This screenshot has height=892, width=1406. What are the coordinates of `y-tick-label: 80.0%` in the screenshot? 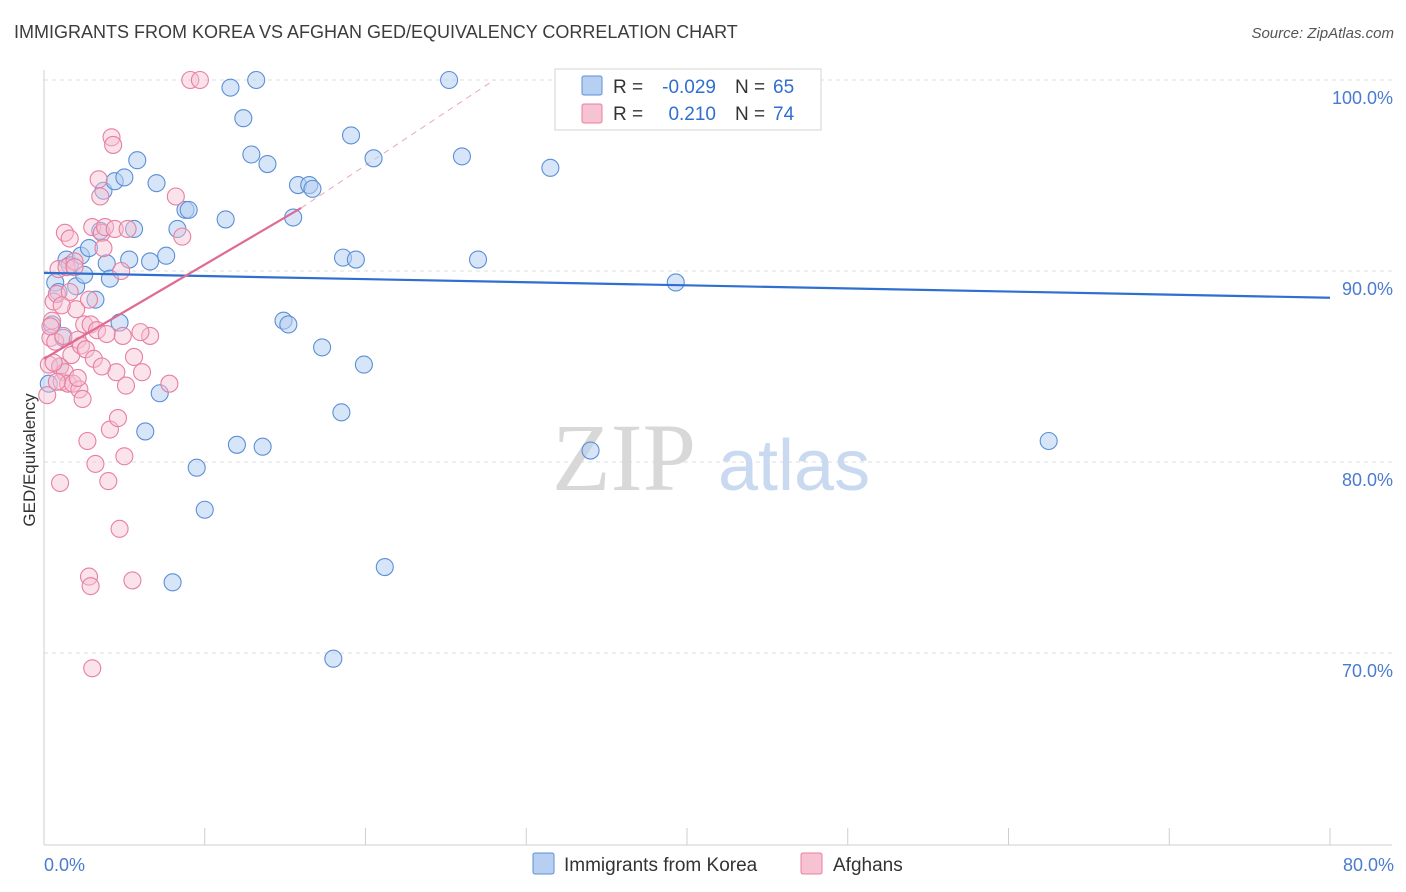 It's located at (1367, 480).